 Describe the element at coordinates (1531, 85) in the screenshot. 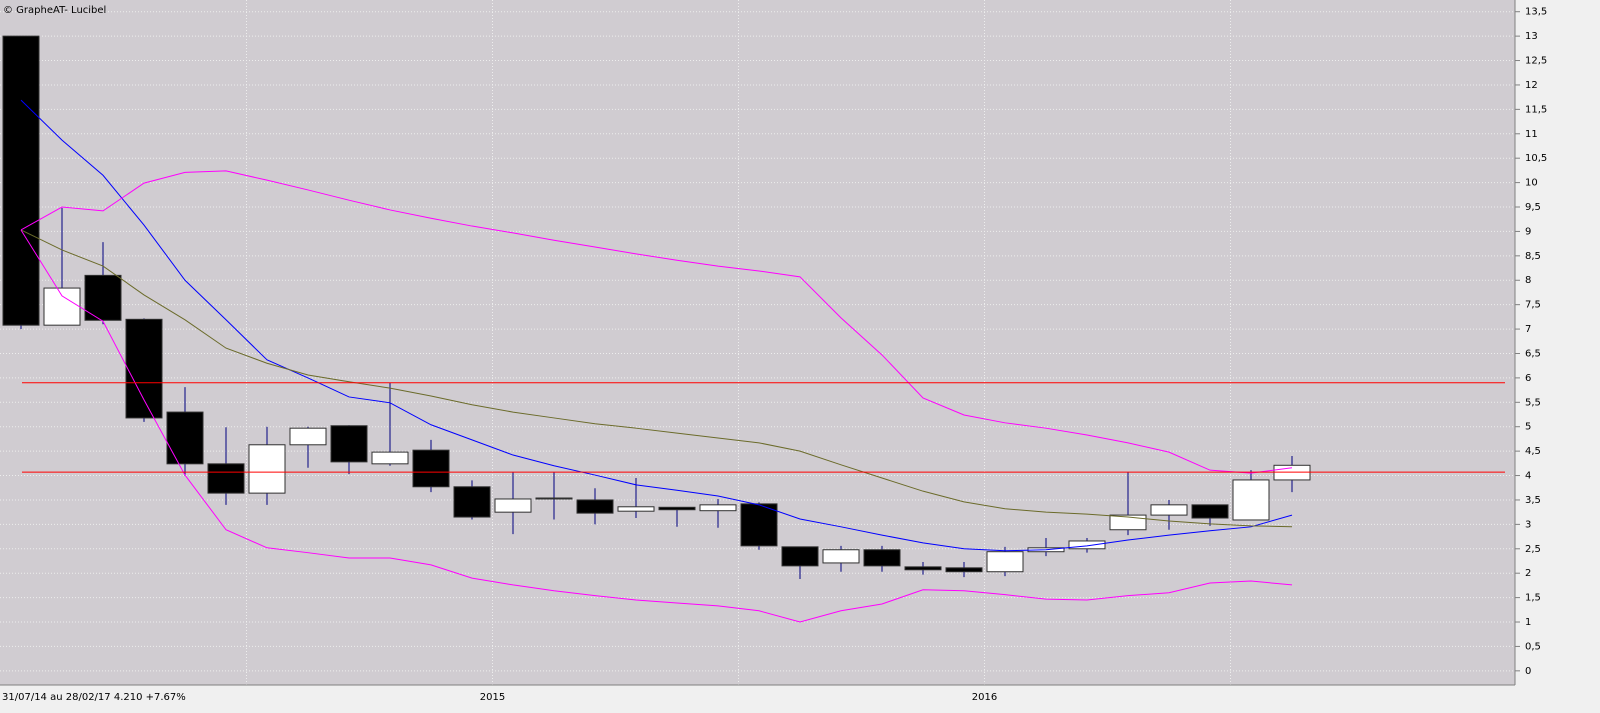

I see `y-tick-label: 12` at that location.